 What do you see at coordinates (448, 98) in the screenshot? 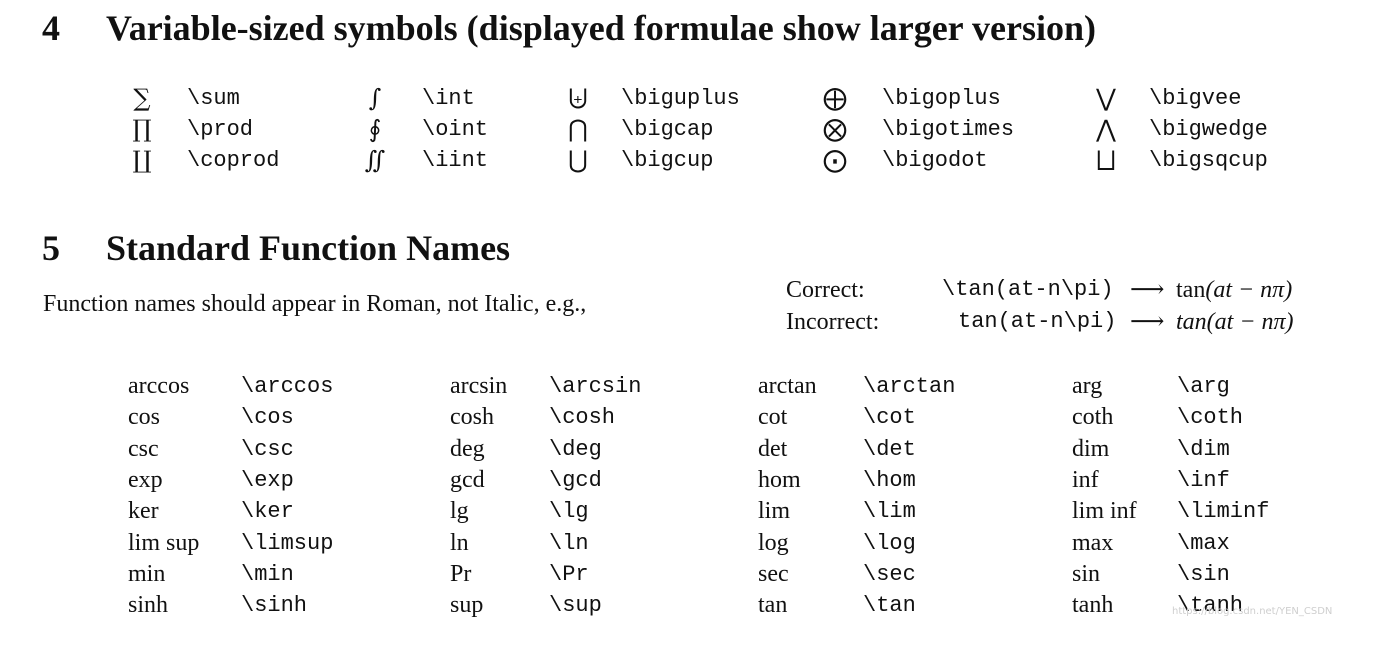
I see `symbol-command: \int` at bounding box center [448, 98].